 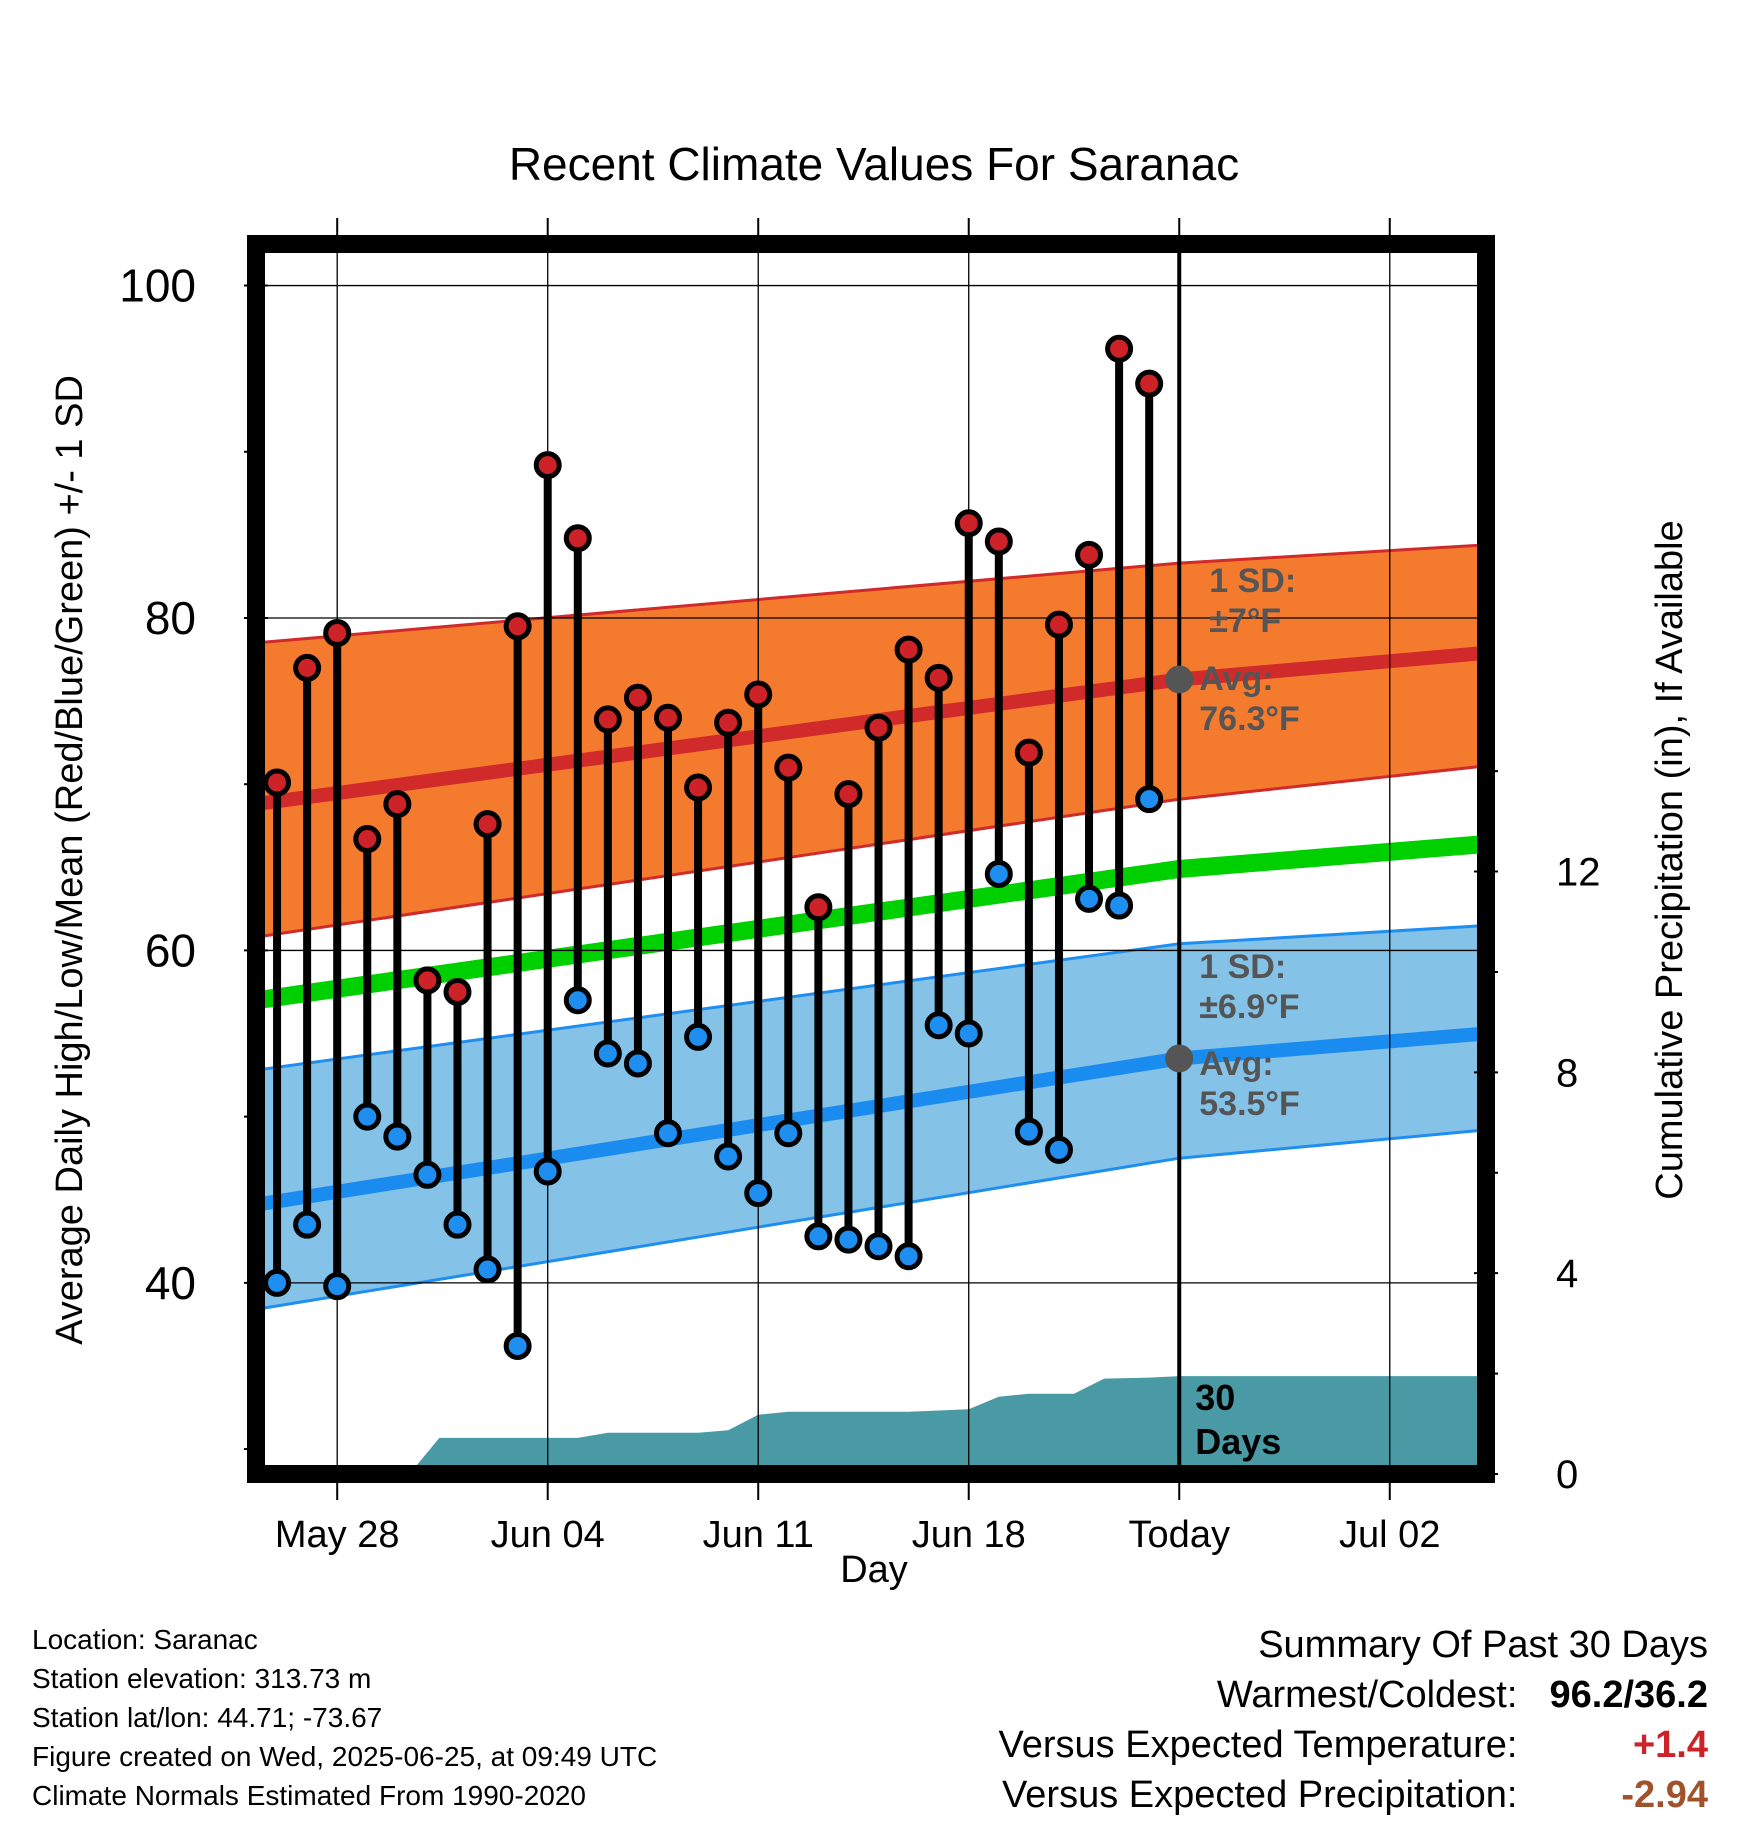 I want to click on x-tick-label: Jun 04, so click(x=548, y=1535).